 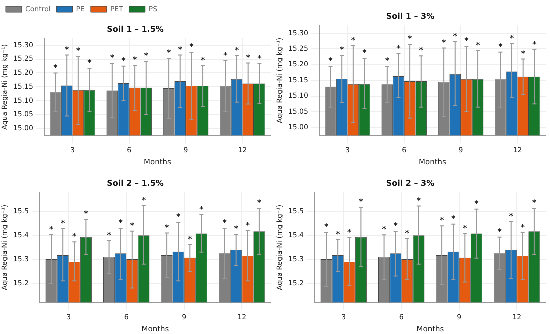 What do you see at coordinates (410, 183) in the screenshot?
I see `chart-title: Soil 2 – 3%` at bounding box center [410, 183].